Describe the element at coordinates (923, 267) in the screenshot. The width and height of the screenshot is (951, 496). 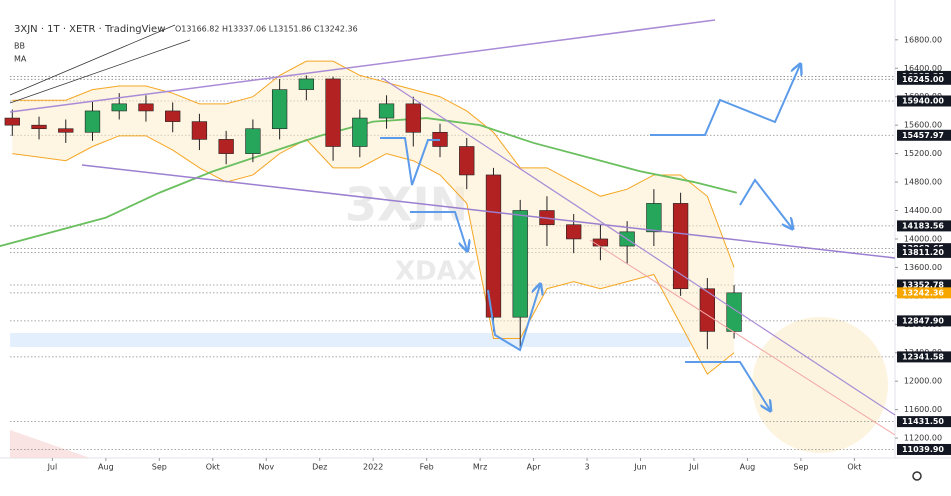
I see `y-tick-label: 13600.00` at that location.